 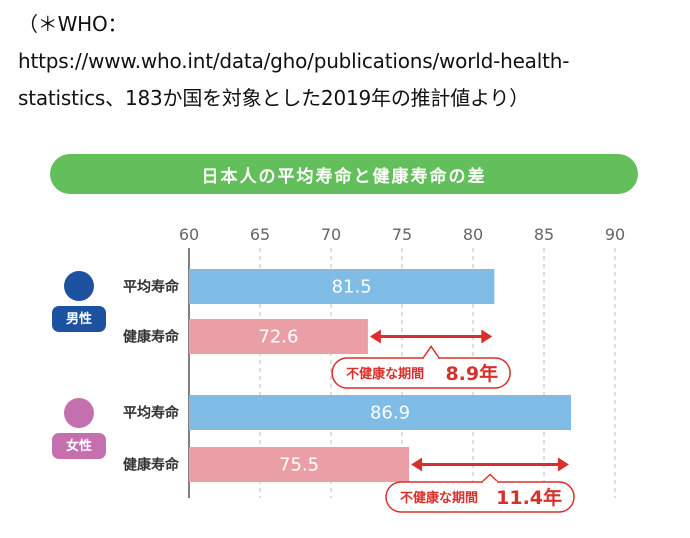 I want to click on x-tick-label: 80, so click(x=473, y=234).